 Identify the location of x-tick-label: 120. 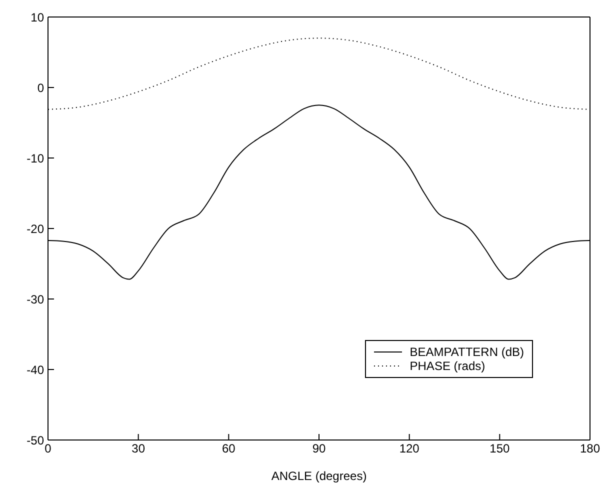
(409, 449).